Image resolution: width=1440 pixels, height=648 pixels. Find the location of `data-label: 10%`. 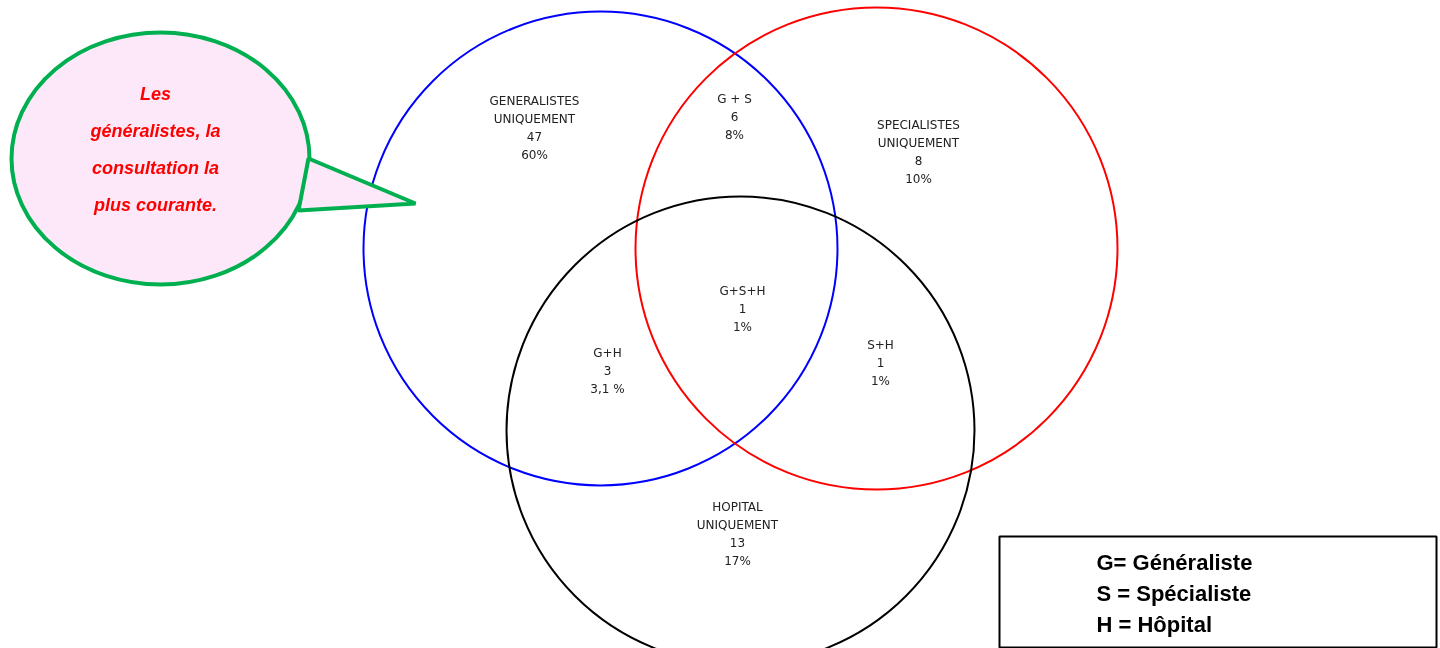

data-label: 10% is located at coordinates (918, 178).